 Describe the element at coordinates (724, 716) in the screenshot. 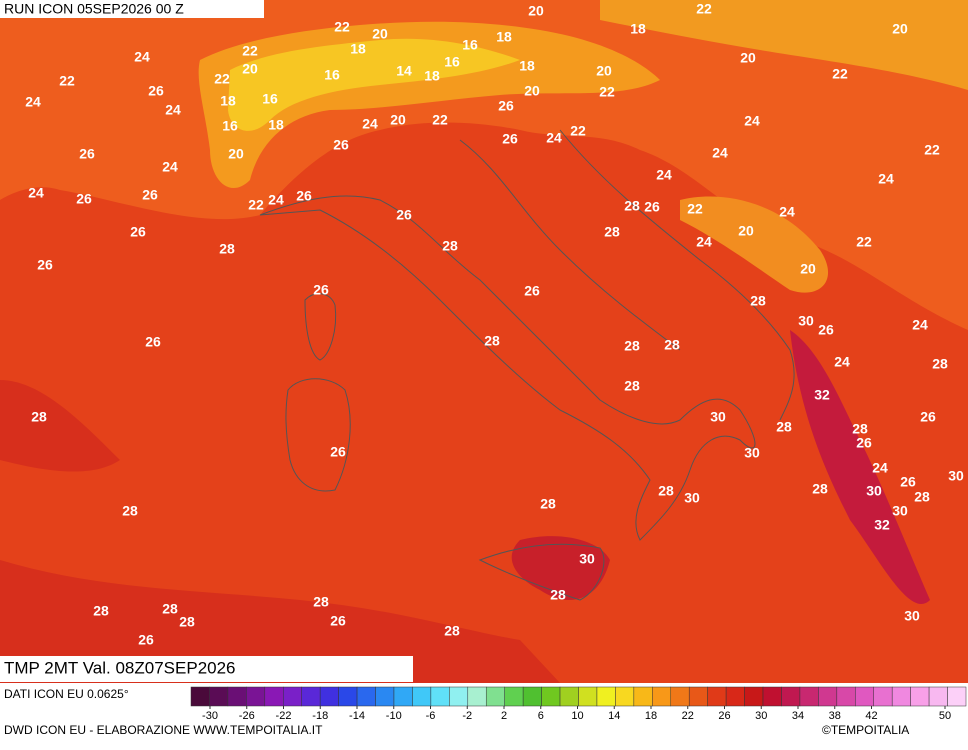

I see `colorbar-tick-label: 26` at that location.